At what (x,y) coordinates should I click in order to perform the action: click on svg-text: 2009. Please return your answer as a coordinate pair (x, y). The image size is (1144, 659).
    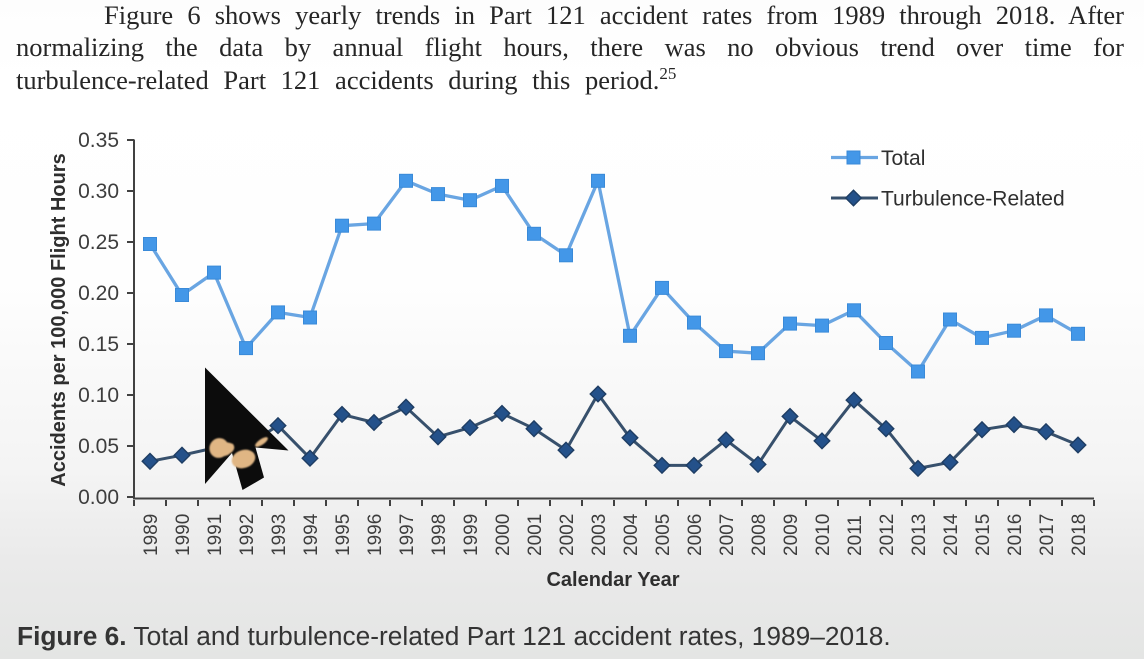
    Looking at the image, I should click on (791, 535).